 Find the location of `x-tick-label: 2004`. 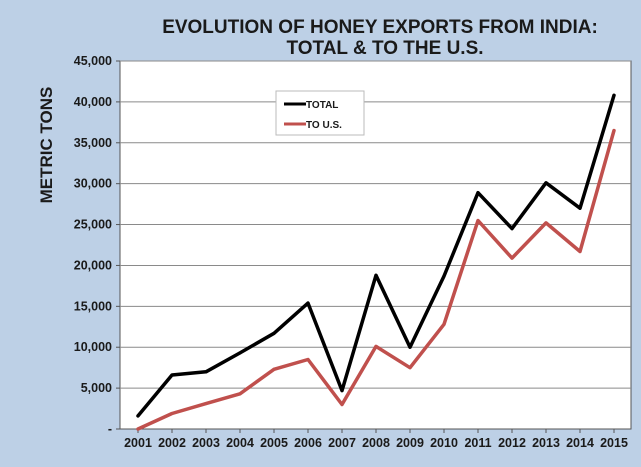

x-tick-label: 2004 is located at coordinates (240, 443).